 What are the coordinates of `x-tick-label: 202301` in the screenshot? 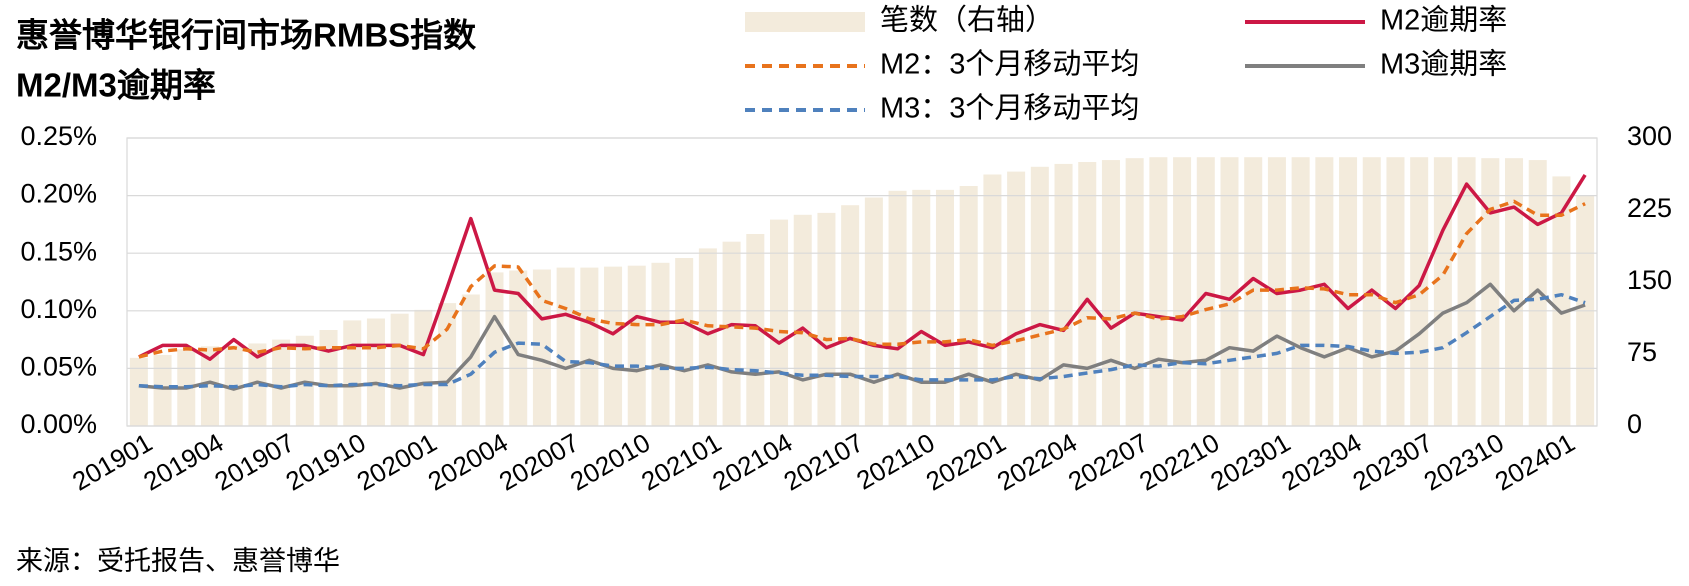 It's located at (1250, 461).